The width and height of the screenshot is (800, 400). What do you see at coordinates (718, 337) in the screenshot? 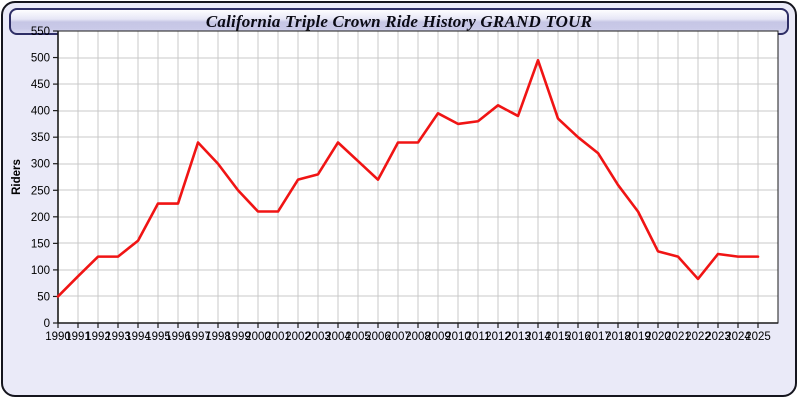
I see `svg-text: 2023` at bounding box center [718, 337].